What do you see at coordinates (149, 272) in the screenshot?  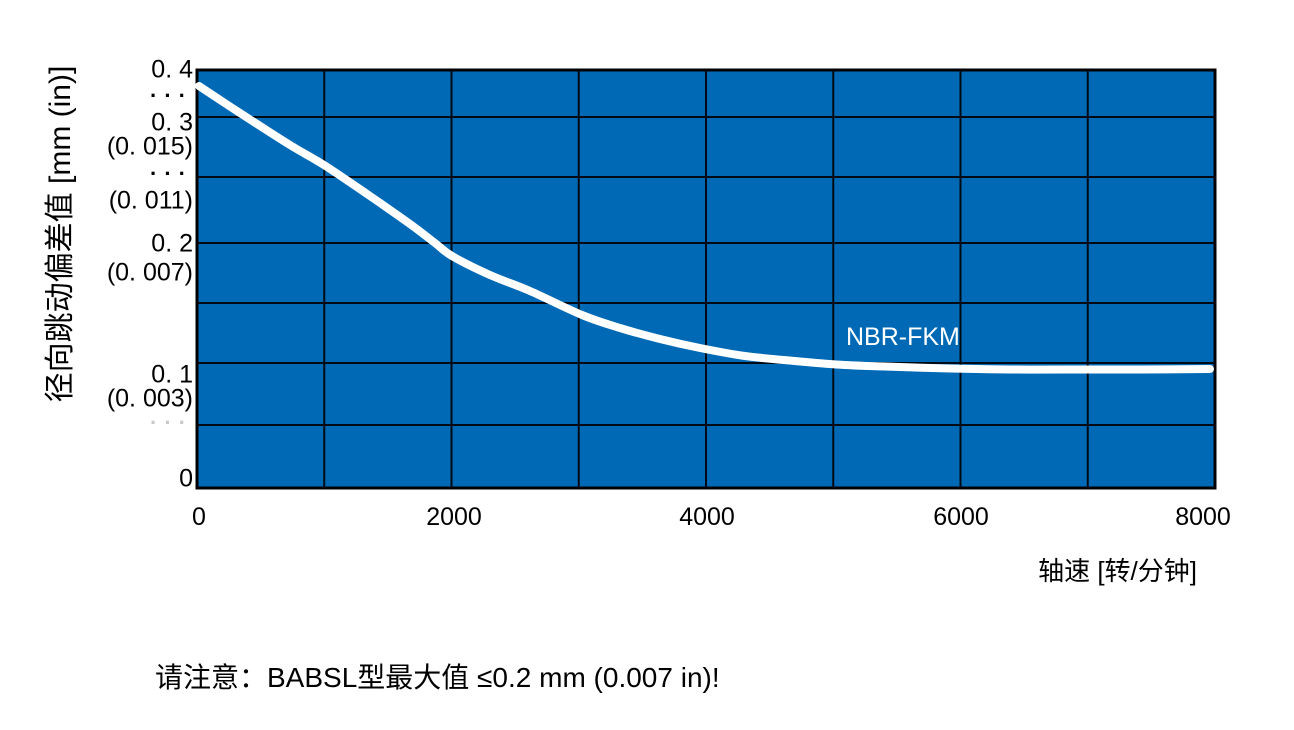 I see `y-tick-label: (0. 007)` at bounding box center [149, 272].